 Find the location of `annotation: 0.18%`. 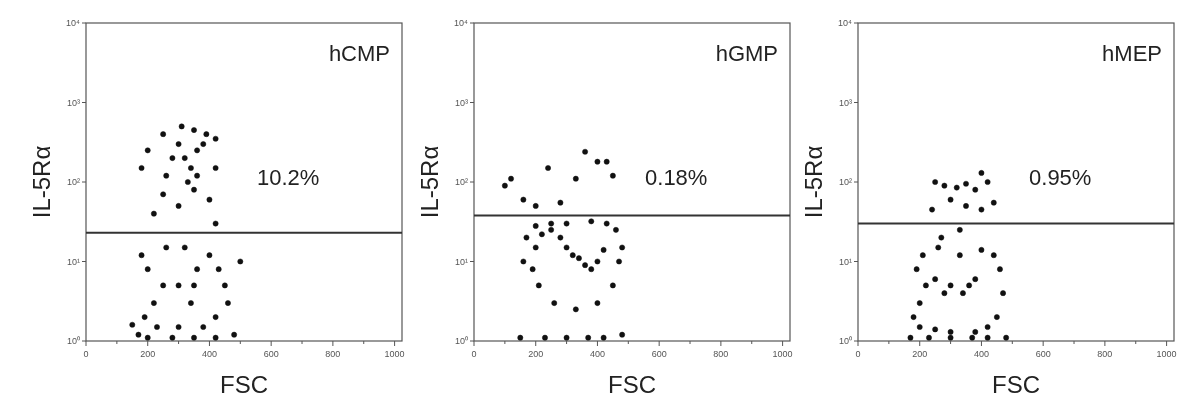

annotation: 0.18% is located at coordinates (676, 178).